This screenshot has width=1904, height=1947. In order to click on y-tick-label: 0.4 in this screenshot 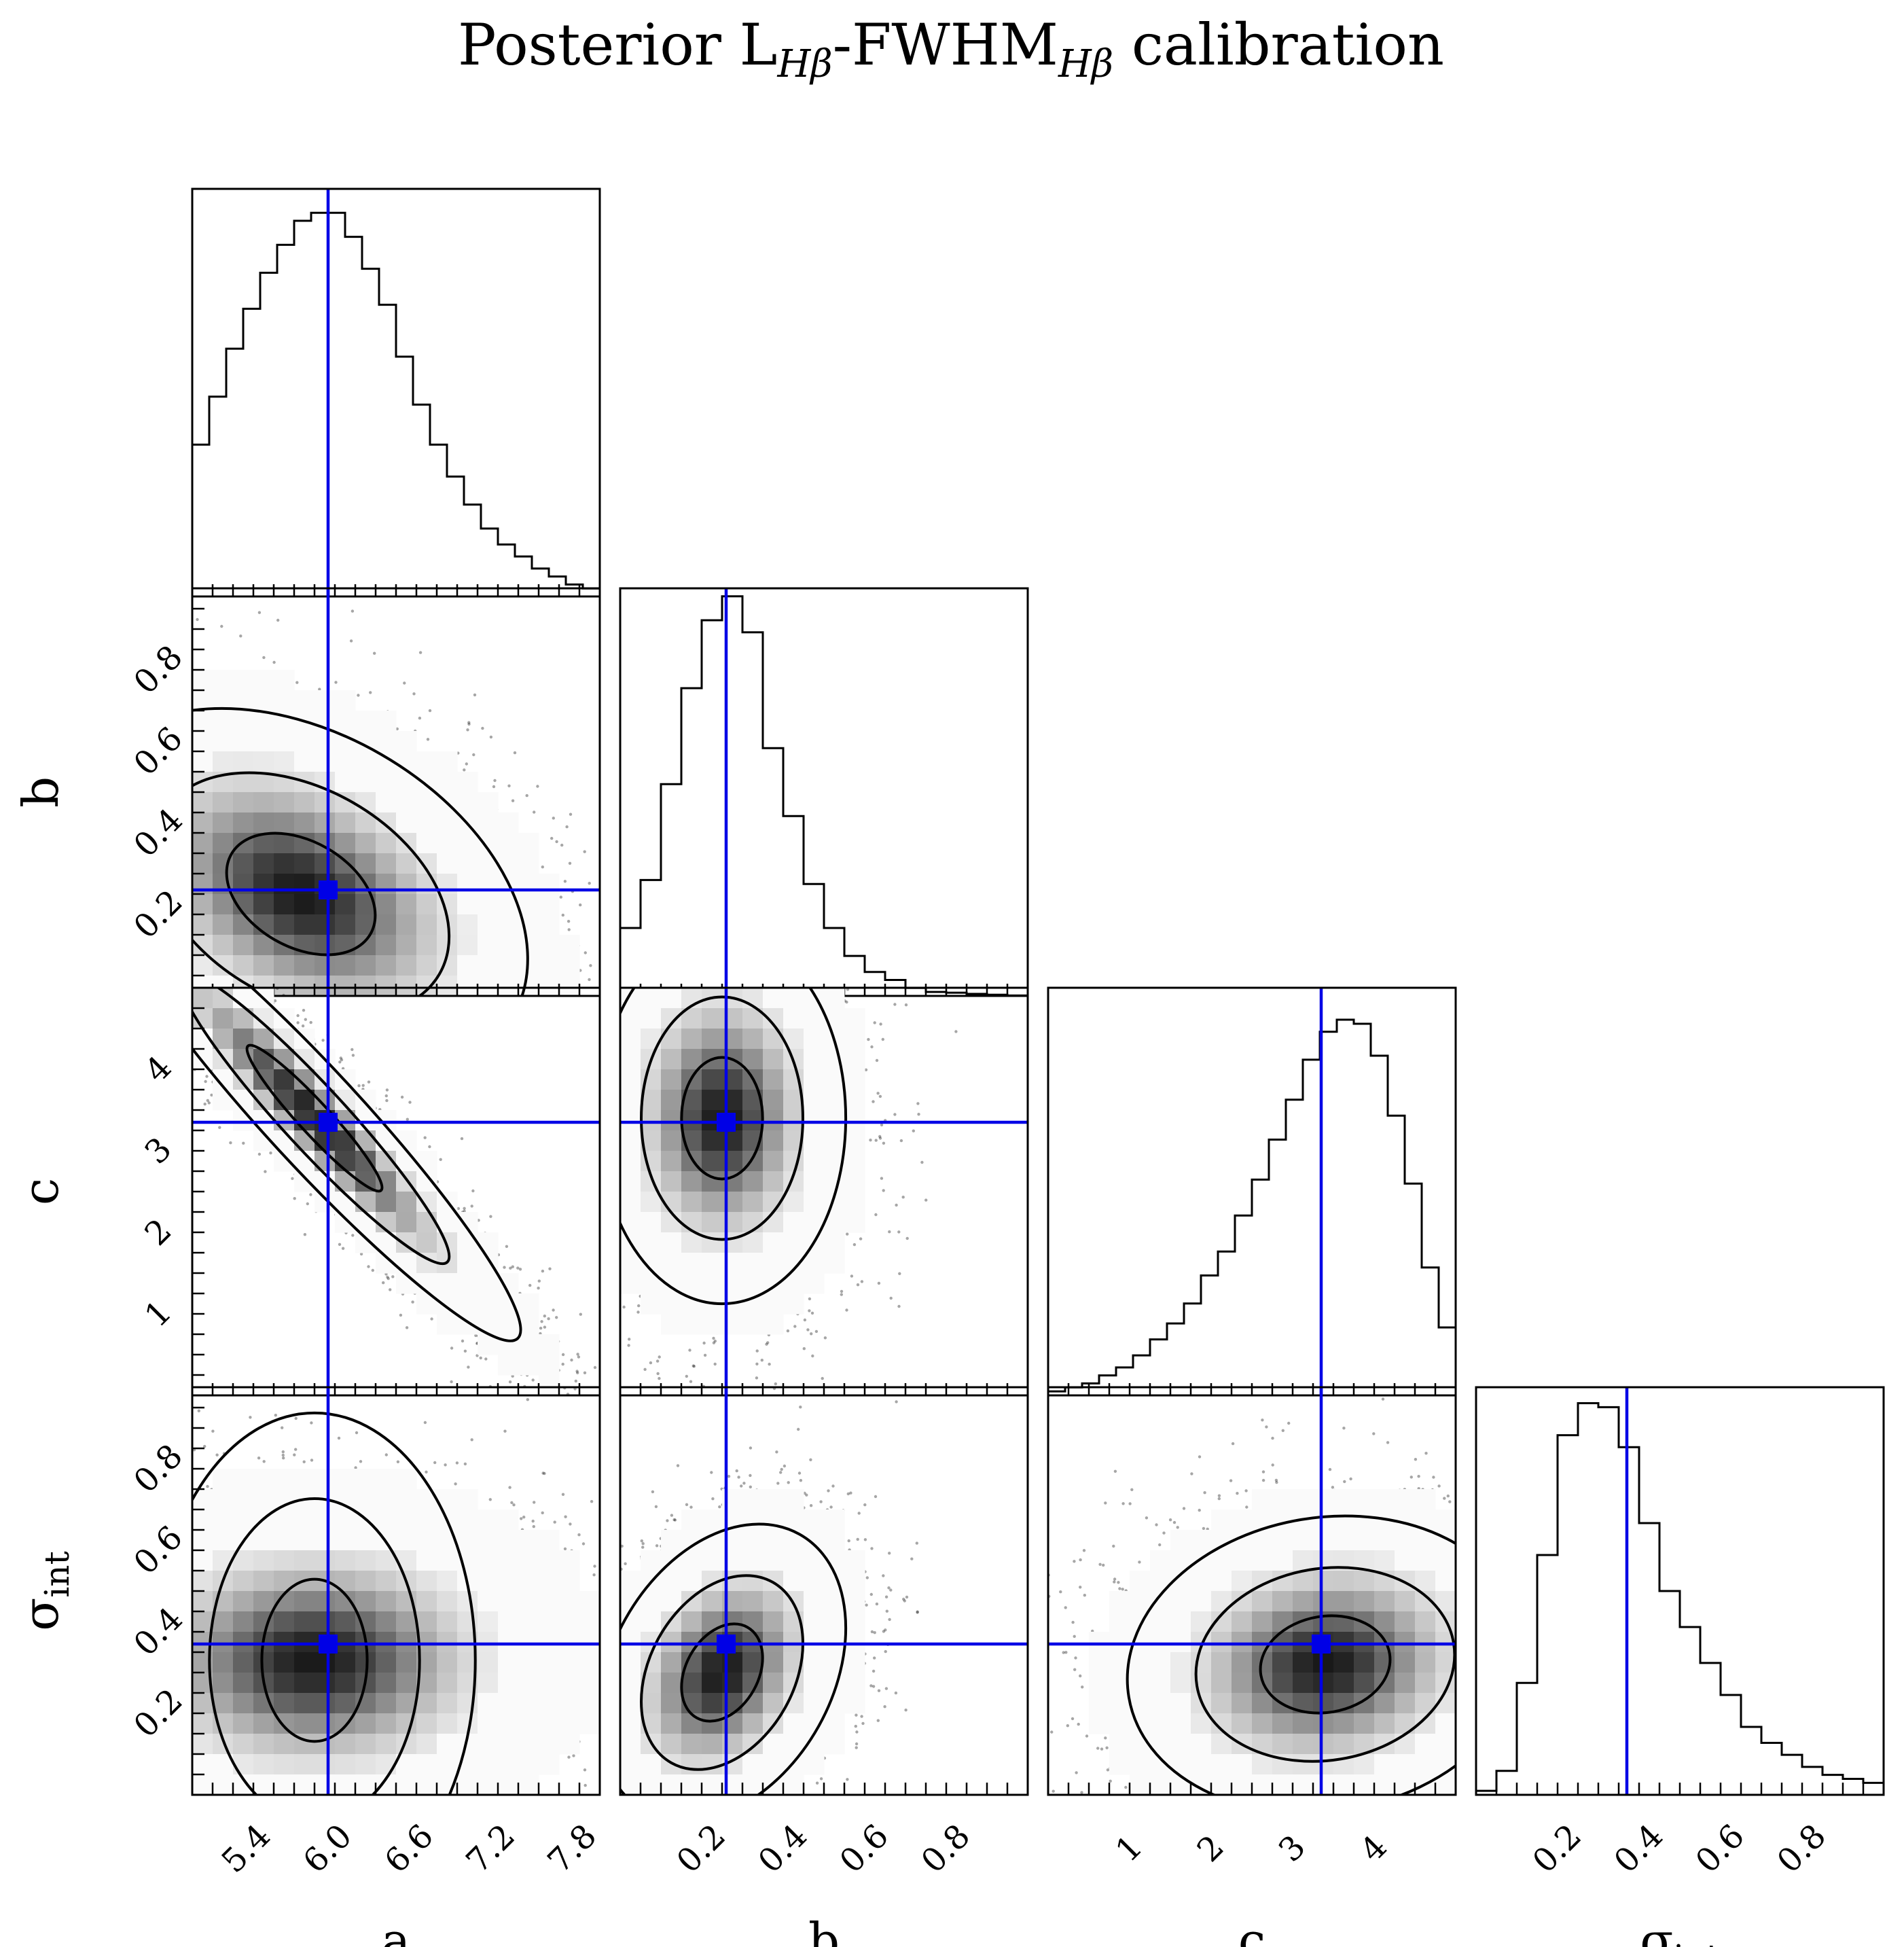, I will do `click(158, 833)`.